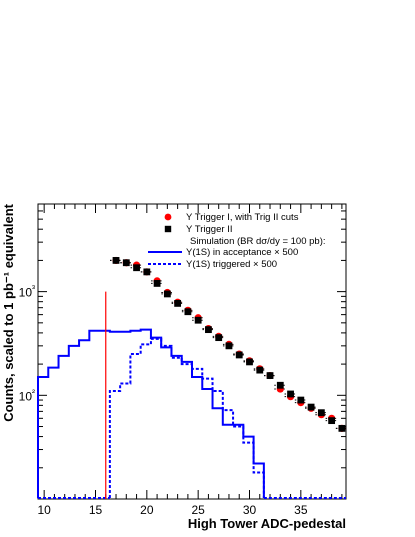  What do you see at coordinates (242, 252) in the screenshot?
I see `legend-acceptance-label: Υ(1S) in acceptance × 500` at bounding box center [242, 252].